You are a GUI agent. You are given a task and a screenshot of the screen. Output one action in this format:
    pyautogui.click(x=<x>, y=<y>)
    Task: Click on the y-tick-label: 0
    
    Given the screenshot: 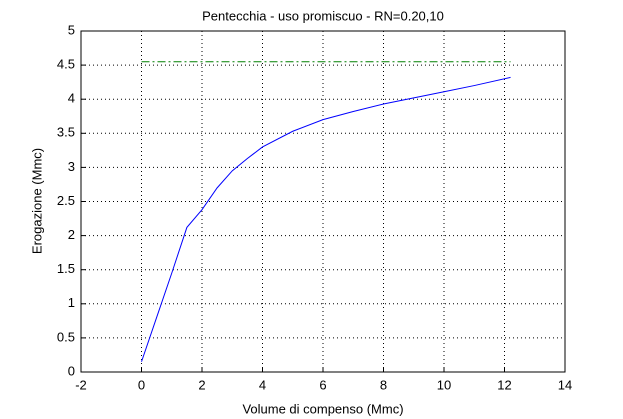 What is the action you would take?
    pyautogui.click(x=71, y=370)
    